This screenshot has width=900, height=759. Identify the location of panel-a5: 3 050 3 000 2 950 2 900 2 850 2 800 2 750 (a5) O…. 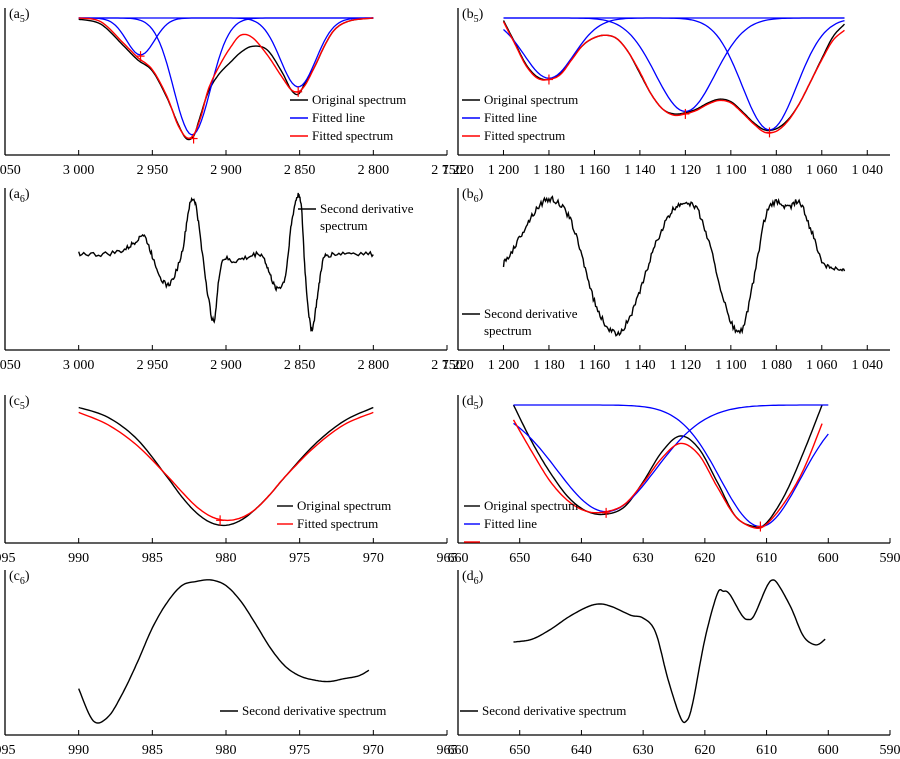
(231, 92).